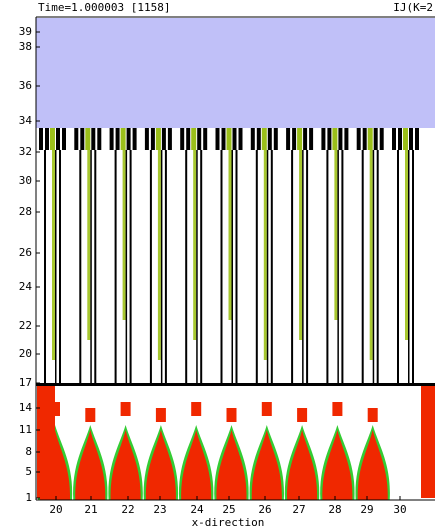  Describe the element at coordinates (413, 7) in the screenshot. I see `view-label: IJ(K=2` at that location.